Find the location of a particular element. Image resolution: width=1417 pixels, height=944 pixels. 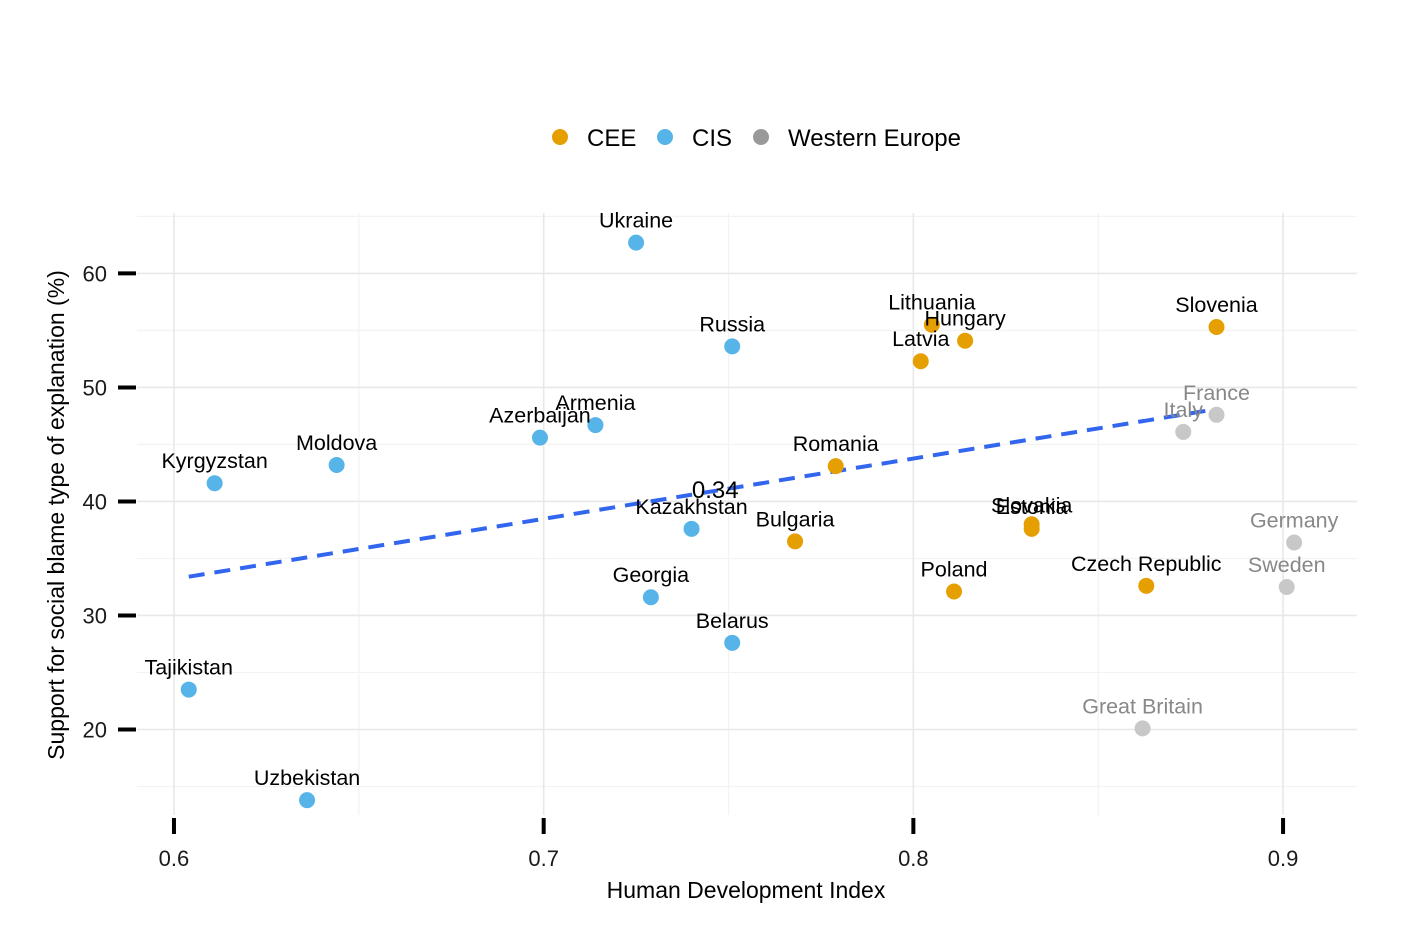

x-tick-label: 0.9 is located at coordinates (1283, 858).